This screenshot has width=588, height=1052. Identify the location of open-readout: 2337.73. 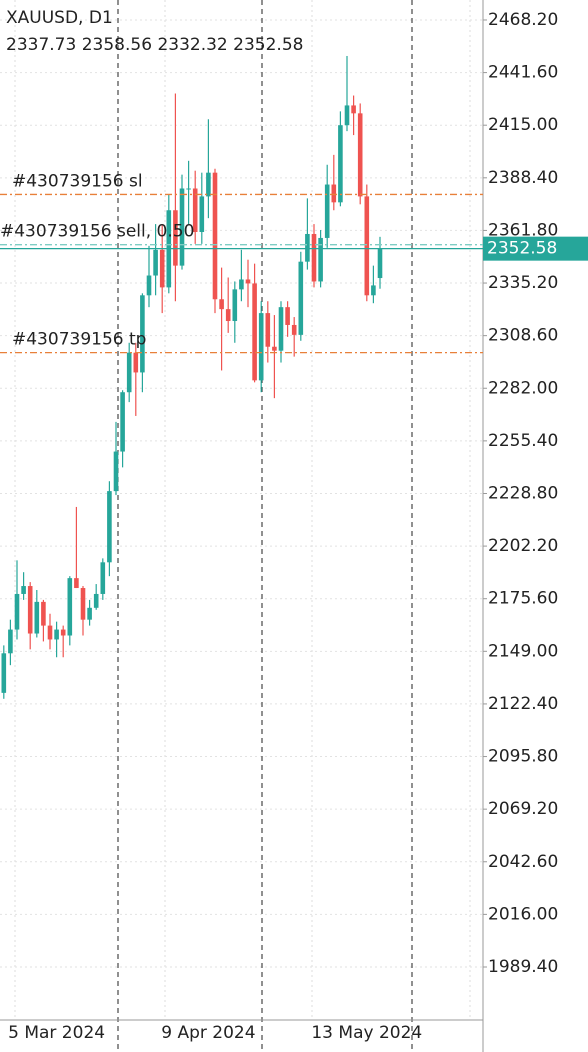
(41, 45).